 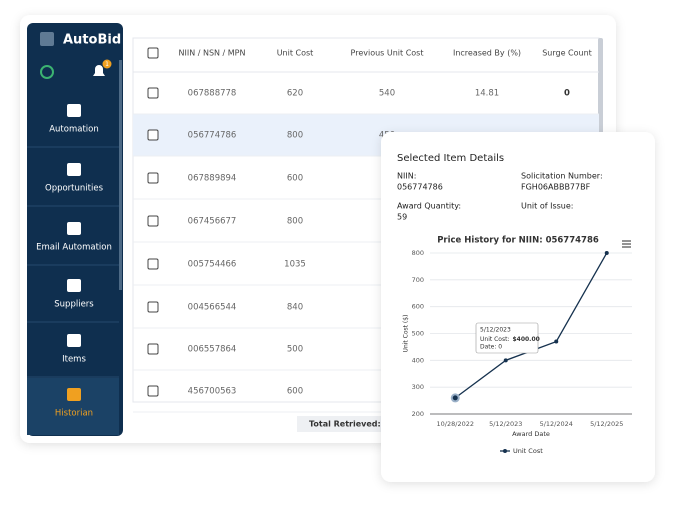 I want to click on tooltip, so click(x=507, y=338).